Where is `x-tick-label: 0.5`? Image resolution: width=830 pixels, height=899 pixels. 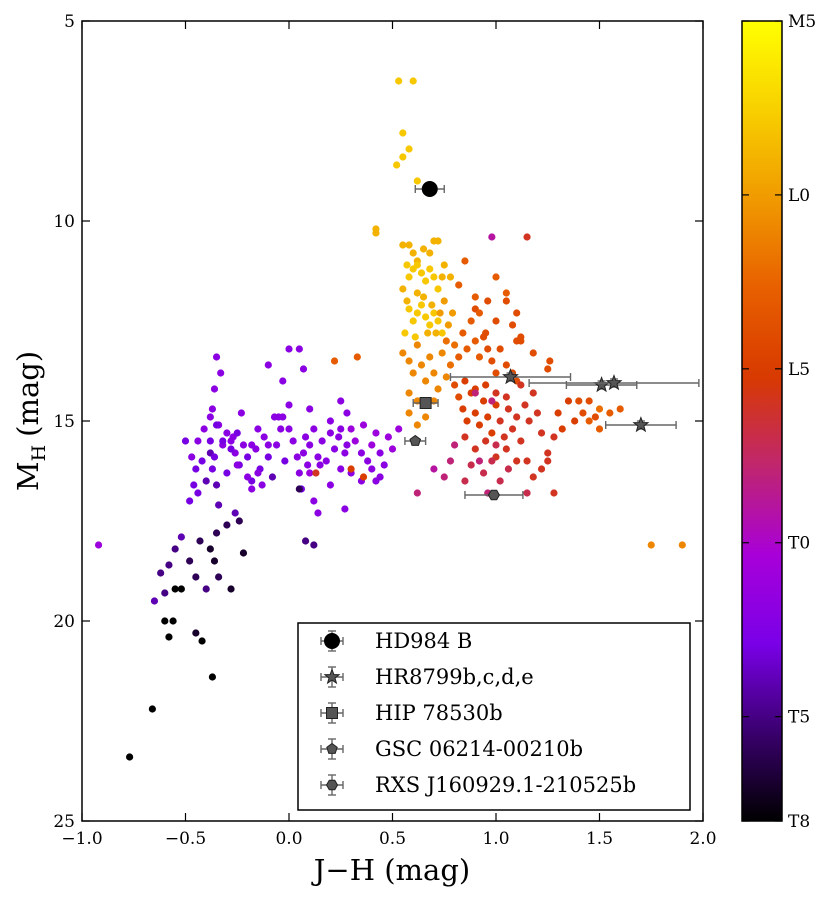
x-tick-label: 0.5 is located at coordinates (392, 839).